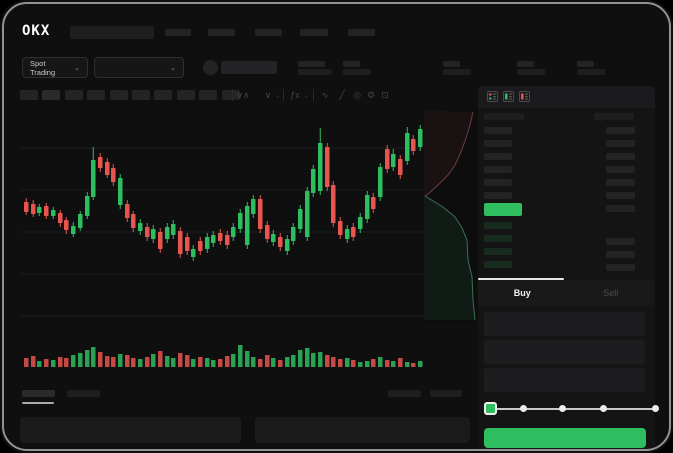 This screenshot has height=453, width=673. What do you see at coordinates (371, 95) in the screenshot?
I see `settings-gear-icon: ⚙` at bounding box center [371, 95].